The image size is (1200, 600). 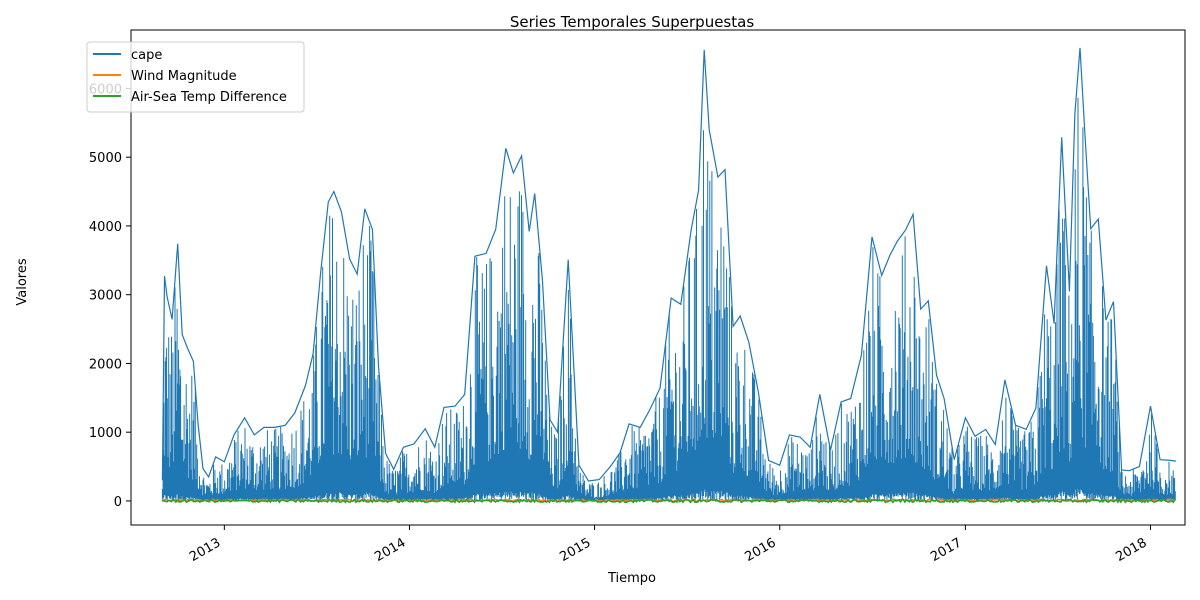 What do you see at coordinates (631, 578) in the screenshot?
I see `x-axis-label: Tiempo` at bounding box center [631, 578].